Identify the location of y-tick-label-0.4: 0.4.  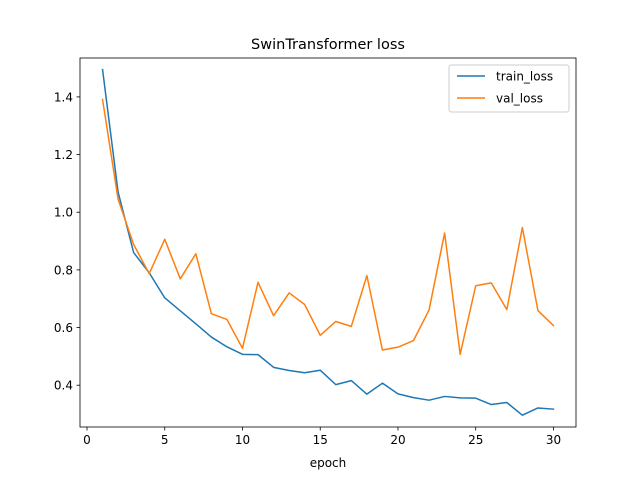
(63, 386).